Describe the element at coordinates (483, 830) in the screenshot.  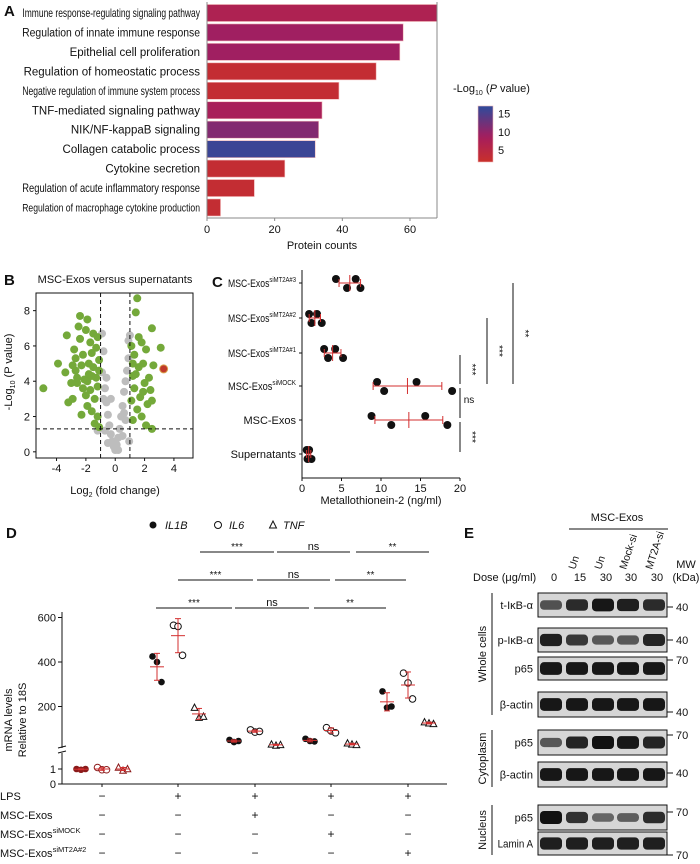
I see `section-label: Nucleus` at that location.